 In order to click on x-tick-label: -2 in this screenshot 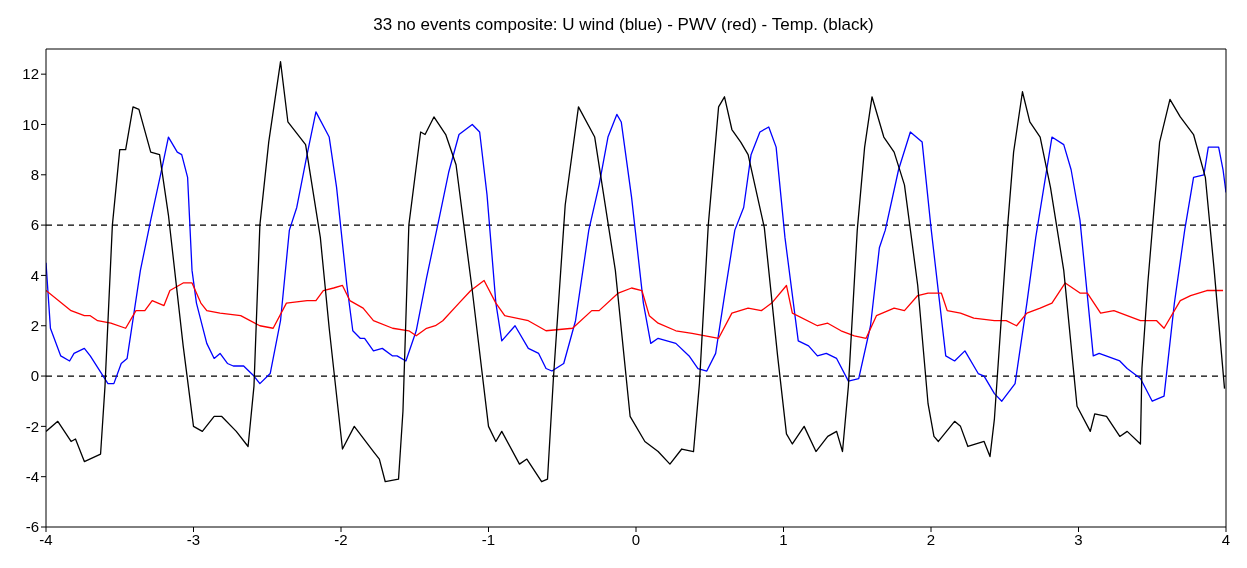, I will do `click(341, 539)`.